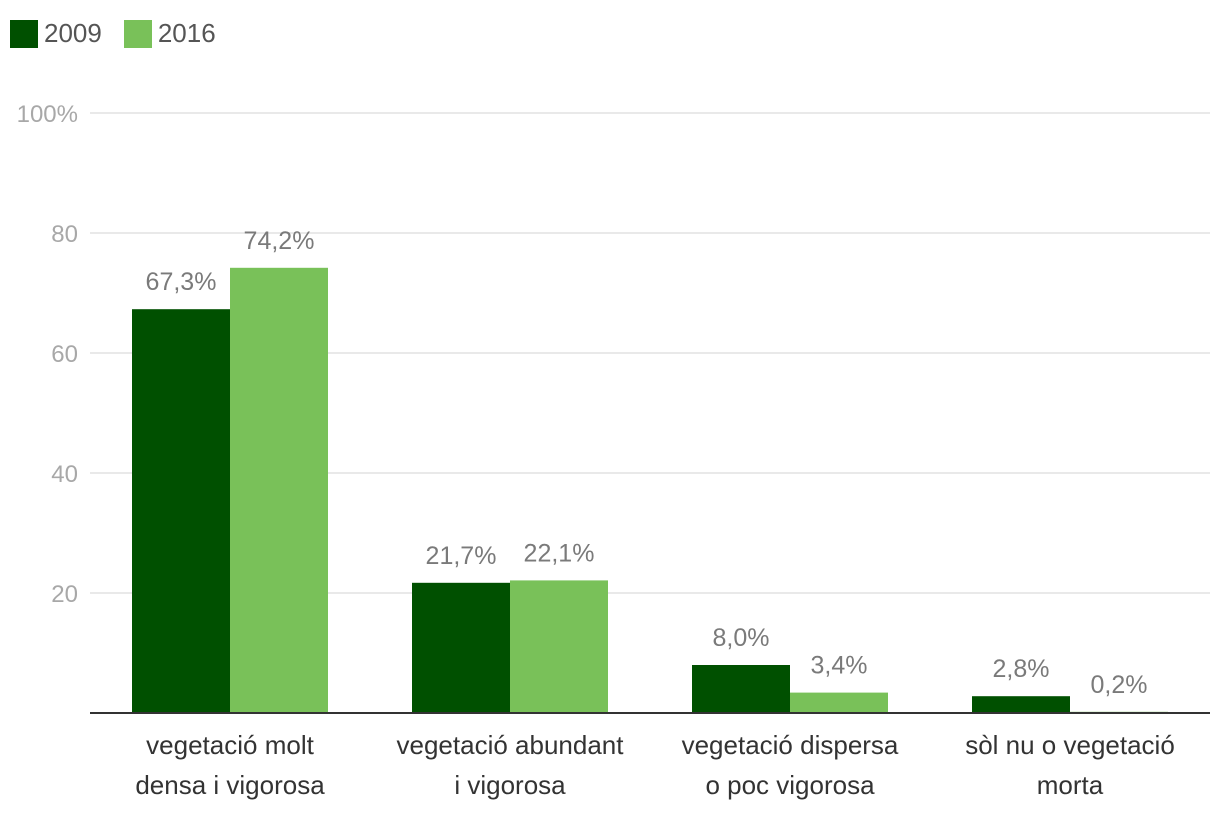 The width and height of the screenshot is (1220, 830). I want to click on data-label: 74,2%, so click(279, 241).